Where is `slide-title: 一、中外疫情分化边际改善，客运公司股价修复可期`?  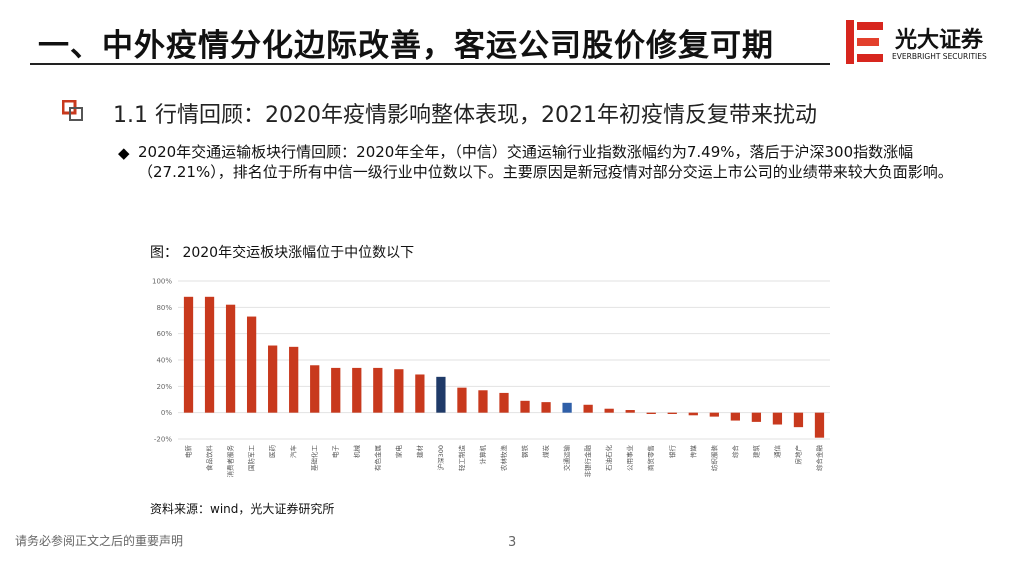
slide-title: 一、中外疫情分化边际改善，客运公司股价修复可期 is located at coordinates (406, 46).